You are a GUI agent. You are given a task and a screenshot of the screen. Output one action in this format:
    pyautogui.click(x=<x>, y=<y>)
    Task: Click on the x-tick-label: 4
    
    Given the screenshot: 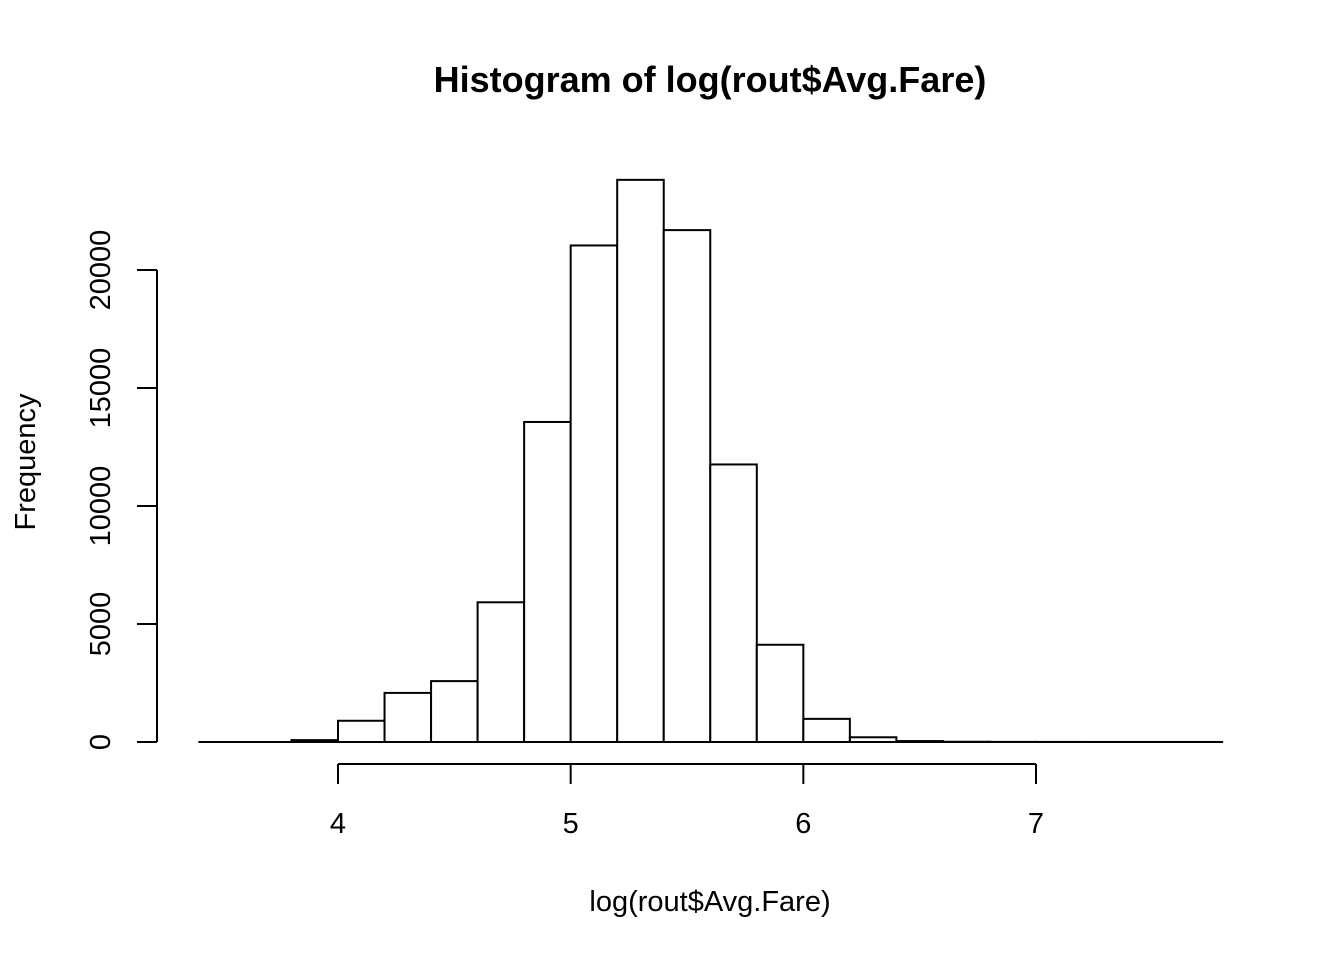 What is the action you would take?
    pyautogui.click(x=338, y=824)
    